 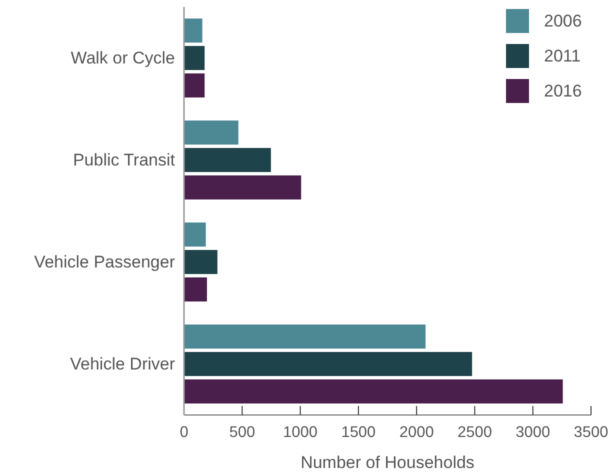 I want to click on x-tick-label: 3000, so click(x=533, y=433).